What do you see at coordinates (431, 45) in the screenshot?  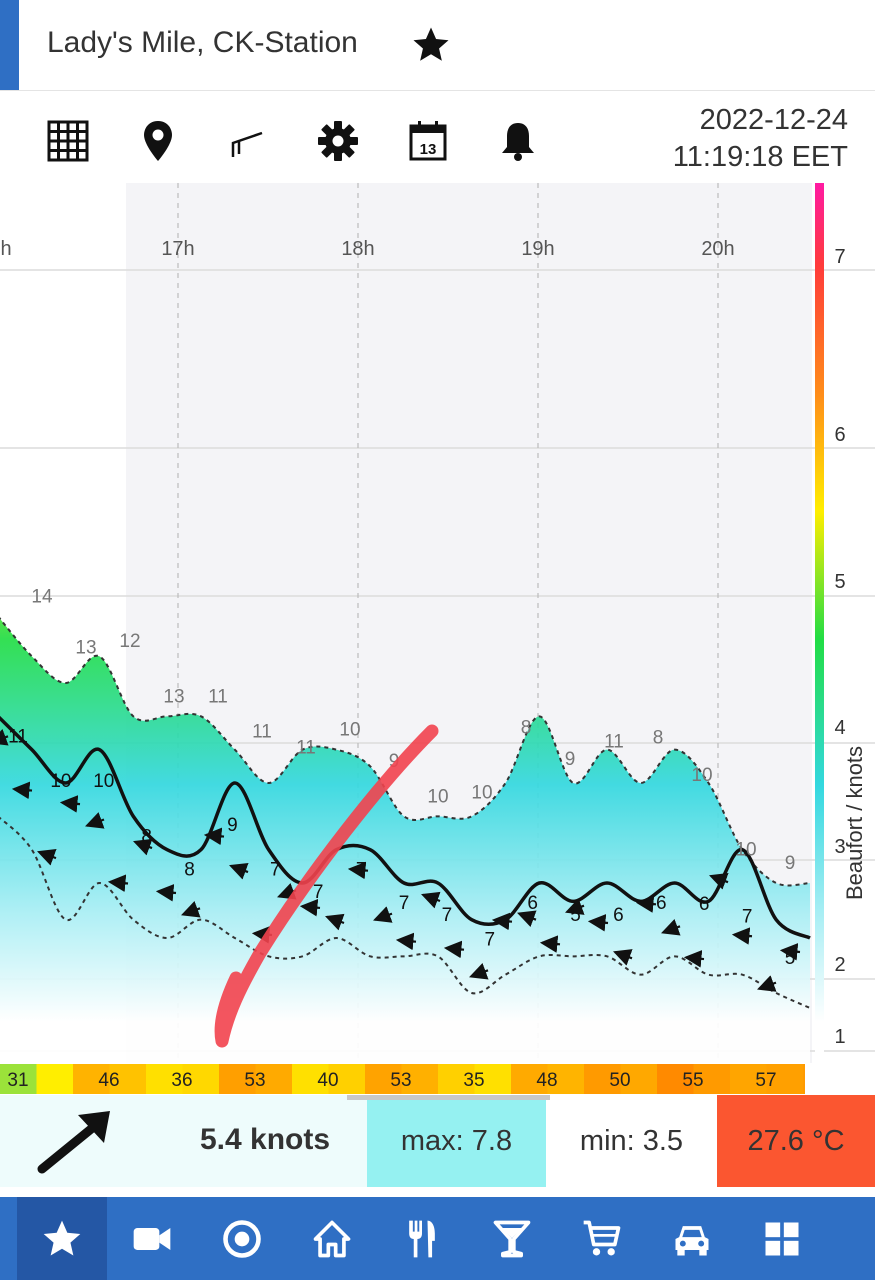 I see `favorite-star-icon` at bounding box center [431, 45].